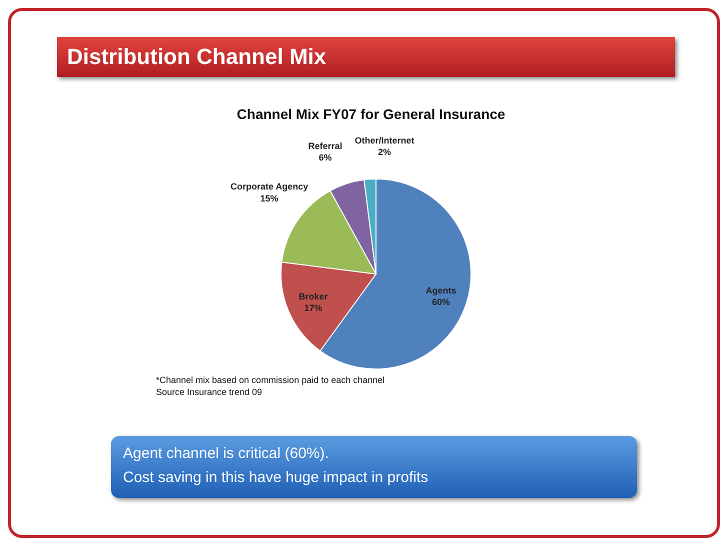  Describe the element at coordinates (441, 302) in the screenshot. I see `data-label: 60%` at that location.